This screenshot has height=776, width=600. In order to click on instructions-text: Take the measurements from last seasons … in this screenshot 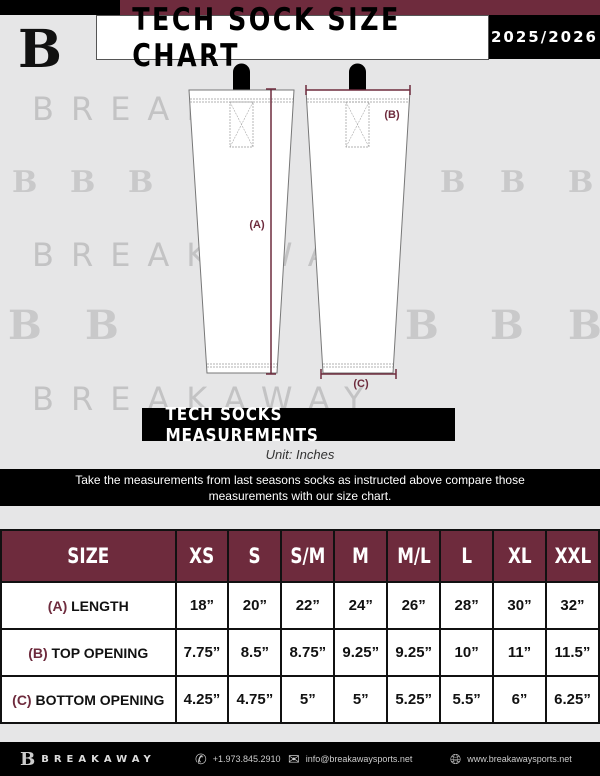, I will do `click(300, 488)`.